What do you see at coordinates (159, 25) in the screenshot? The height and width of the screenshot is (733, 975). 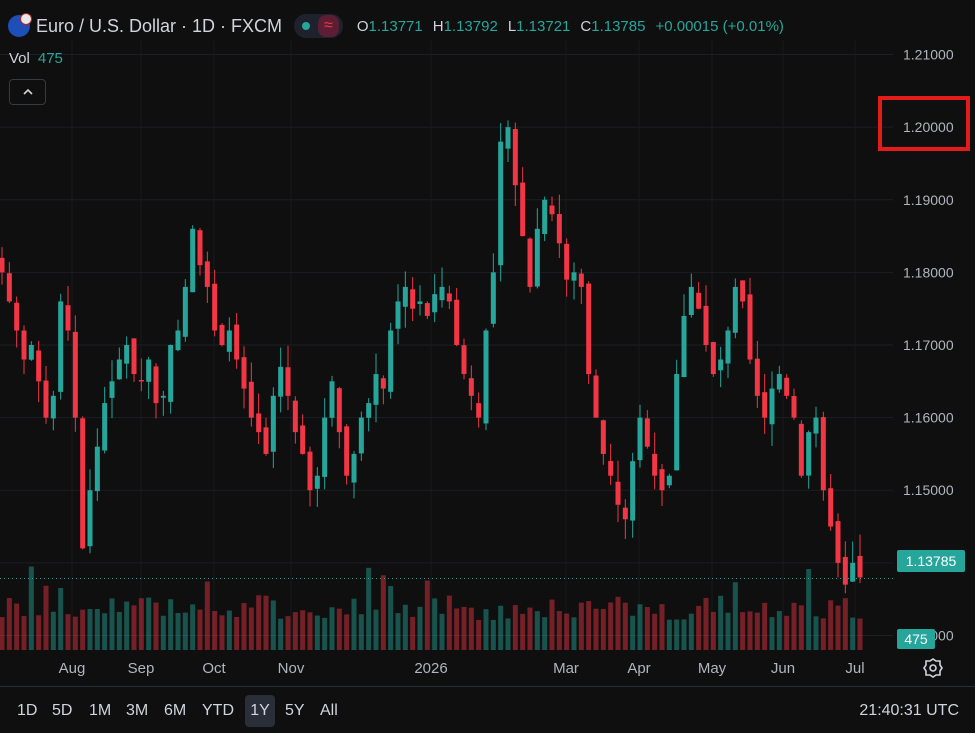 I see `symbol-title: Euro / U.S. Dollar · 1D · FXCM` at bounding box center [159, 25].